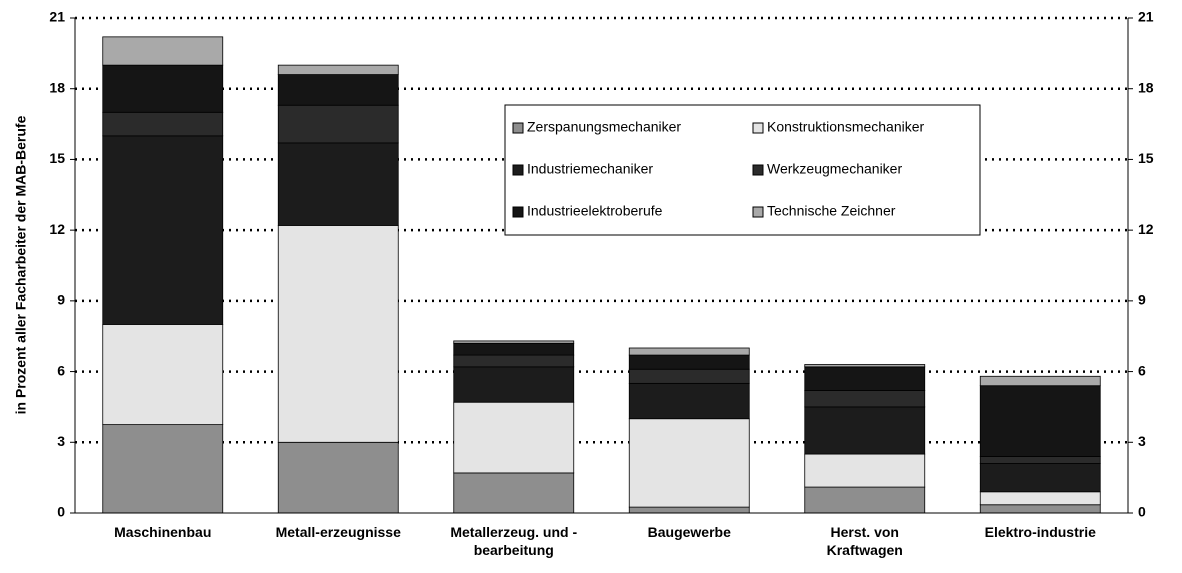  What do you see at coordinates (1142, 441) in the screenshot?
I see `y2-tick-label: 3` at bounding box center [1142, 441].